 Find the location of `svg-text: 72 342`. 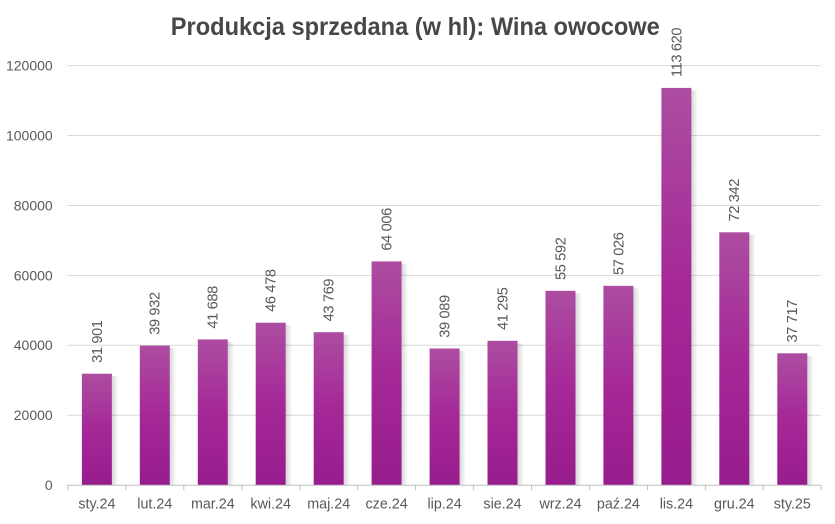

svg-text: 72 342 is located at coordinates (735, 200).